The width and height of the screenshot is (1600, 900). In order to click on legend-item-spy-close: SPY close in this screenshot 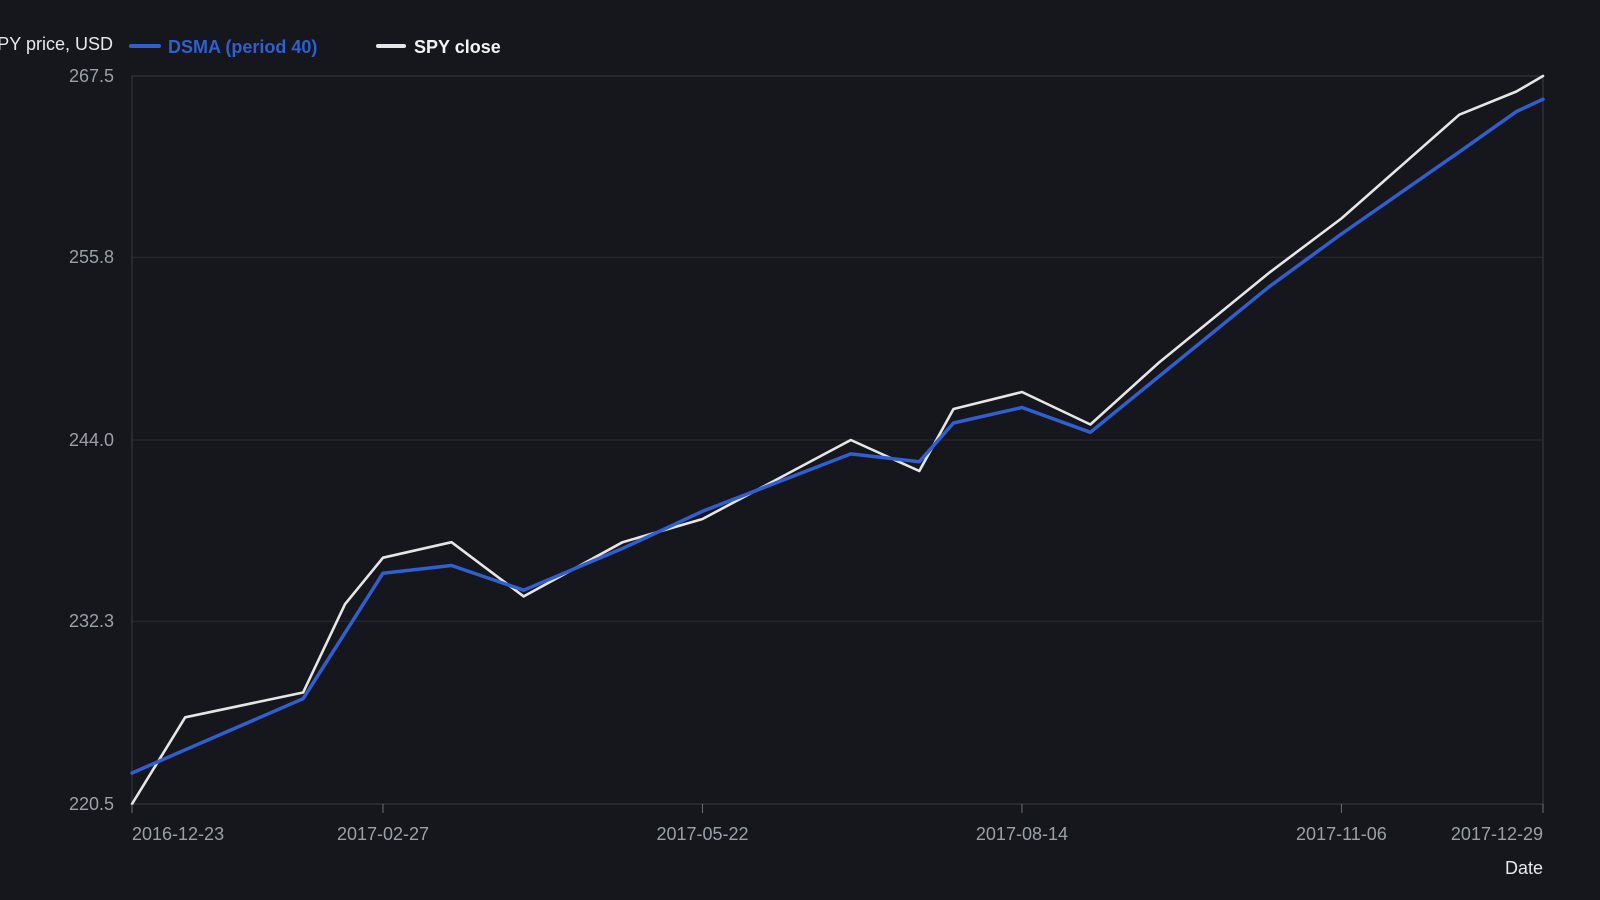, I will do `click(438, 47)`.